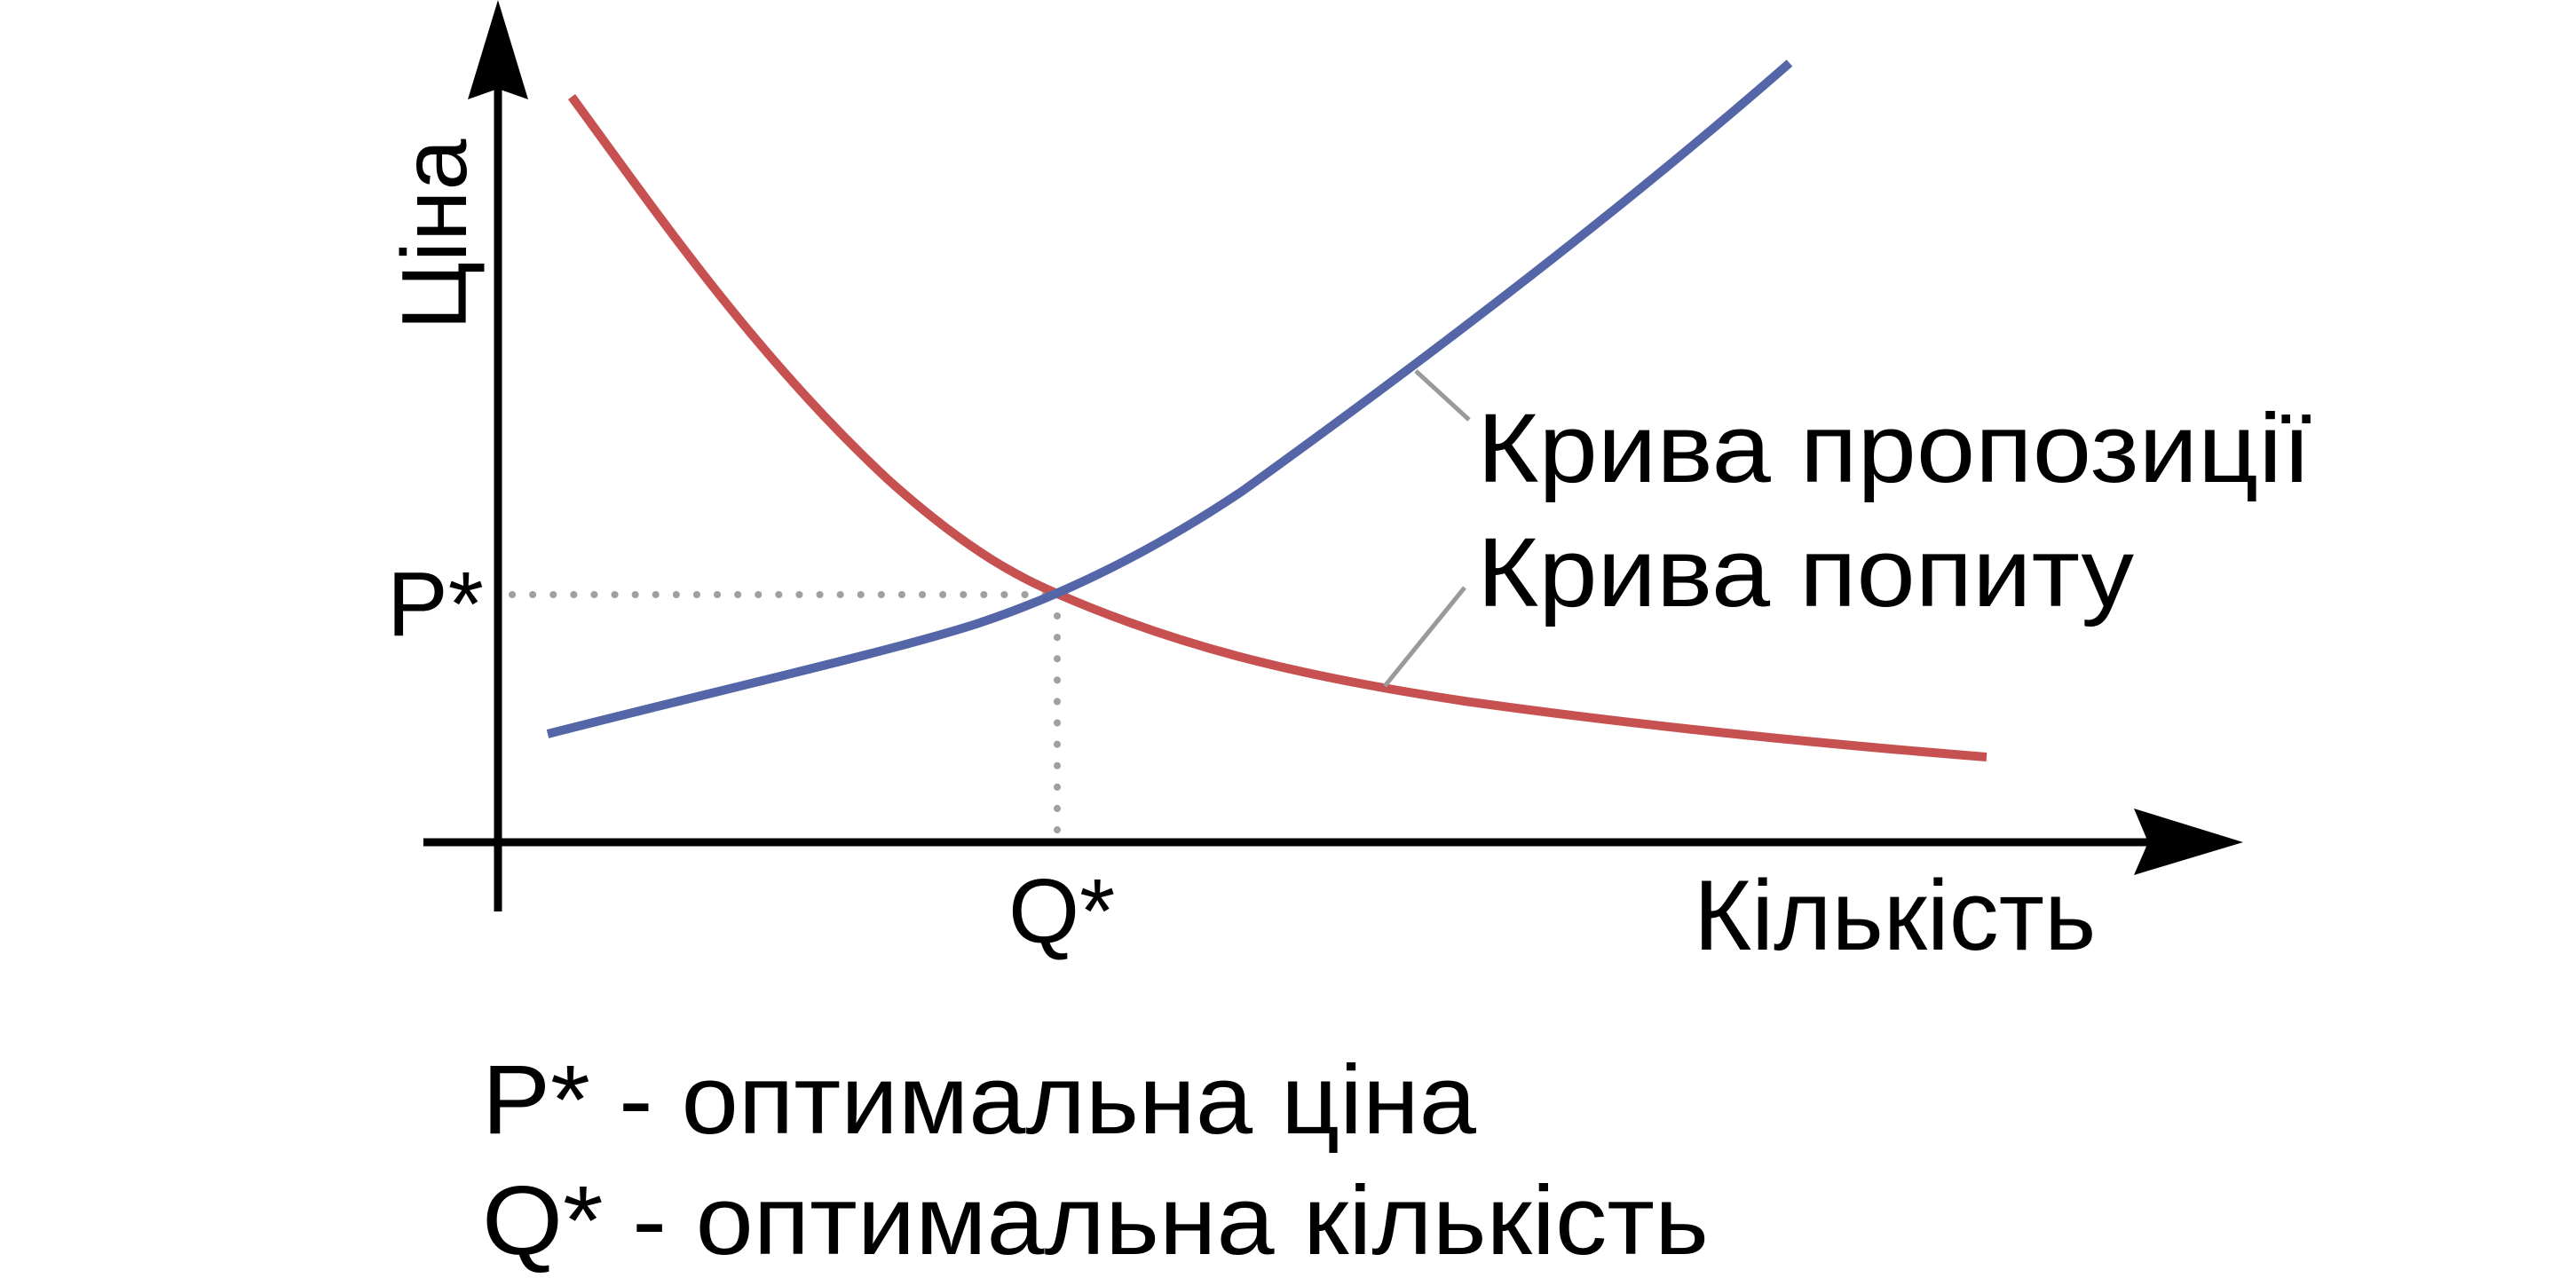 This screenshot has width=2576, height=1278. What do you see at coordinates (1061, 911) in the screenshot?
I see `q-star-label: Q*` at bounding box center [1061, 911].